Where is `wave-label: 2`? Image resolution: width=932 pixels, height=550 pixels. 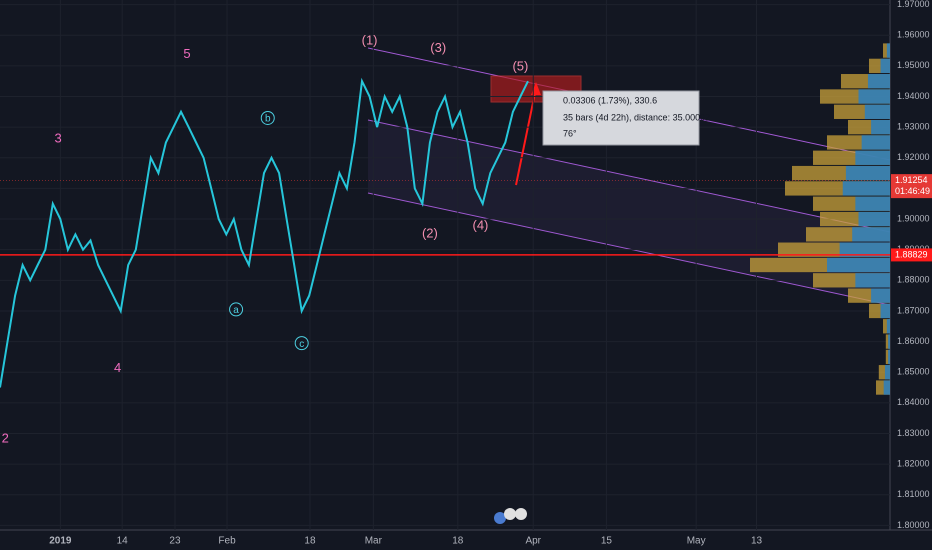 wave-label: 2 is located at coordinates (5, 438).